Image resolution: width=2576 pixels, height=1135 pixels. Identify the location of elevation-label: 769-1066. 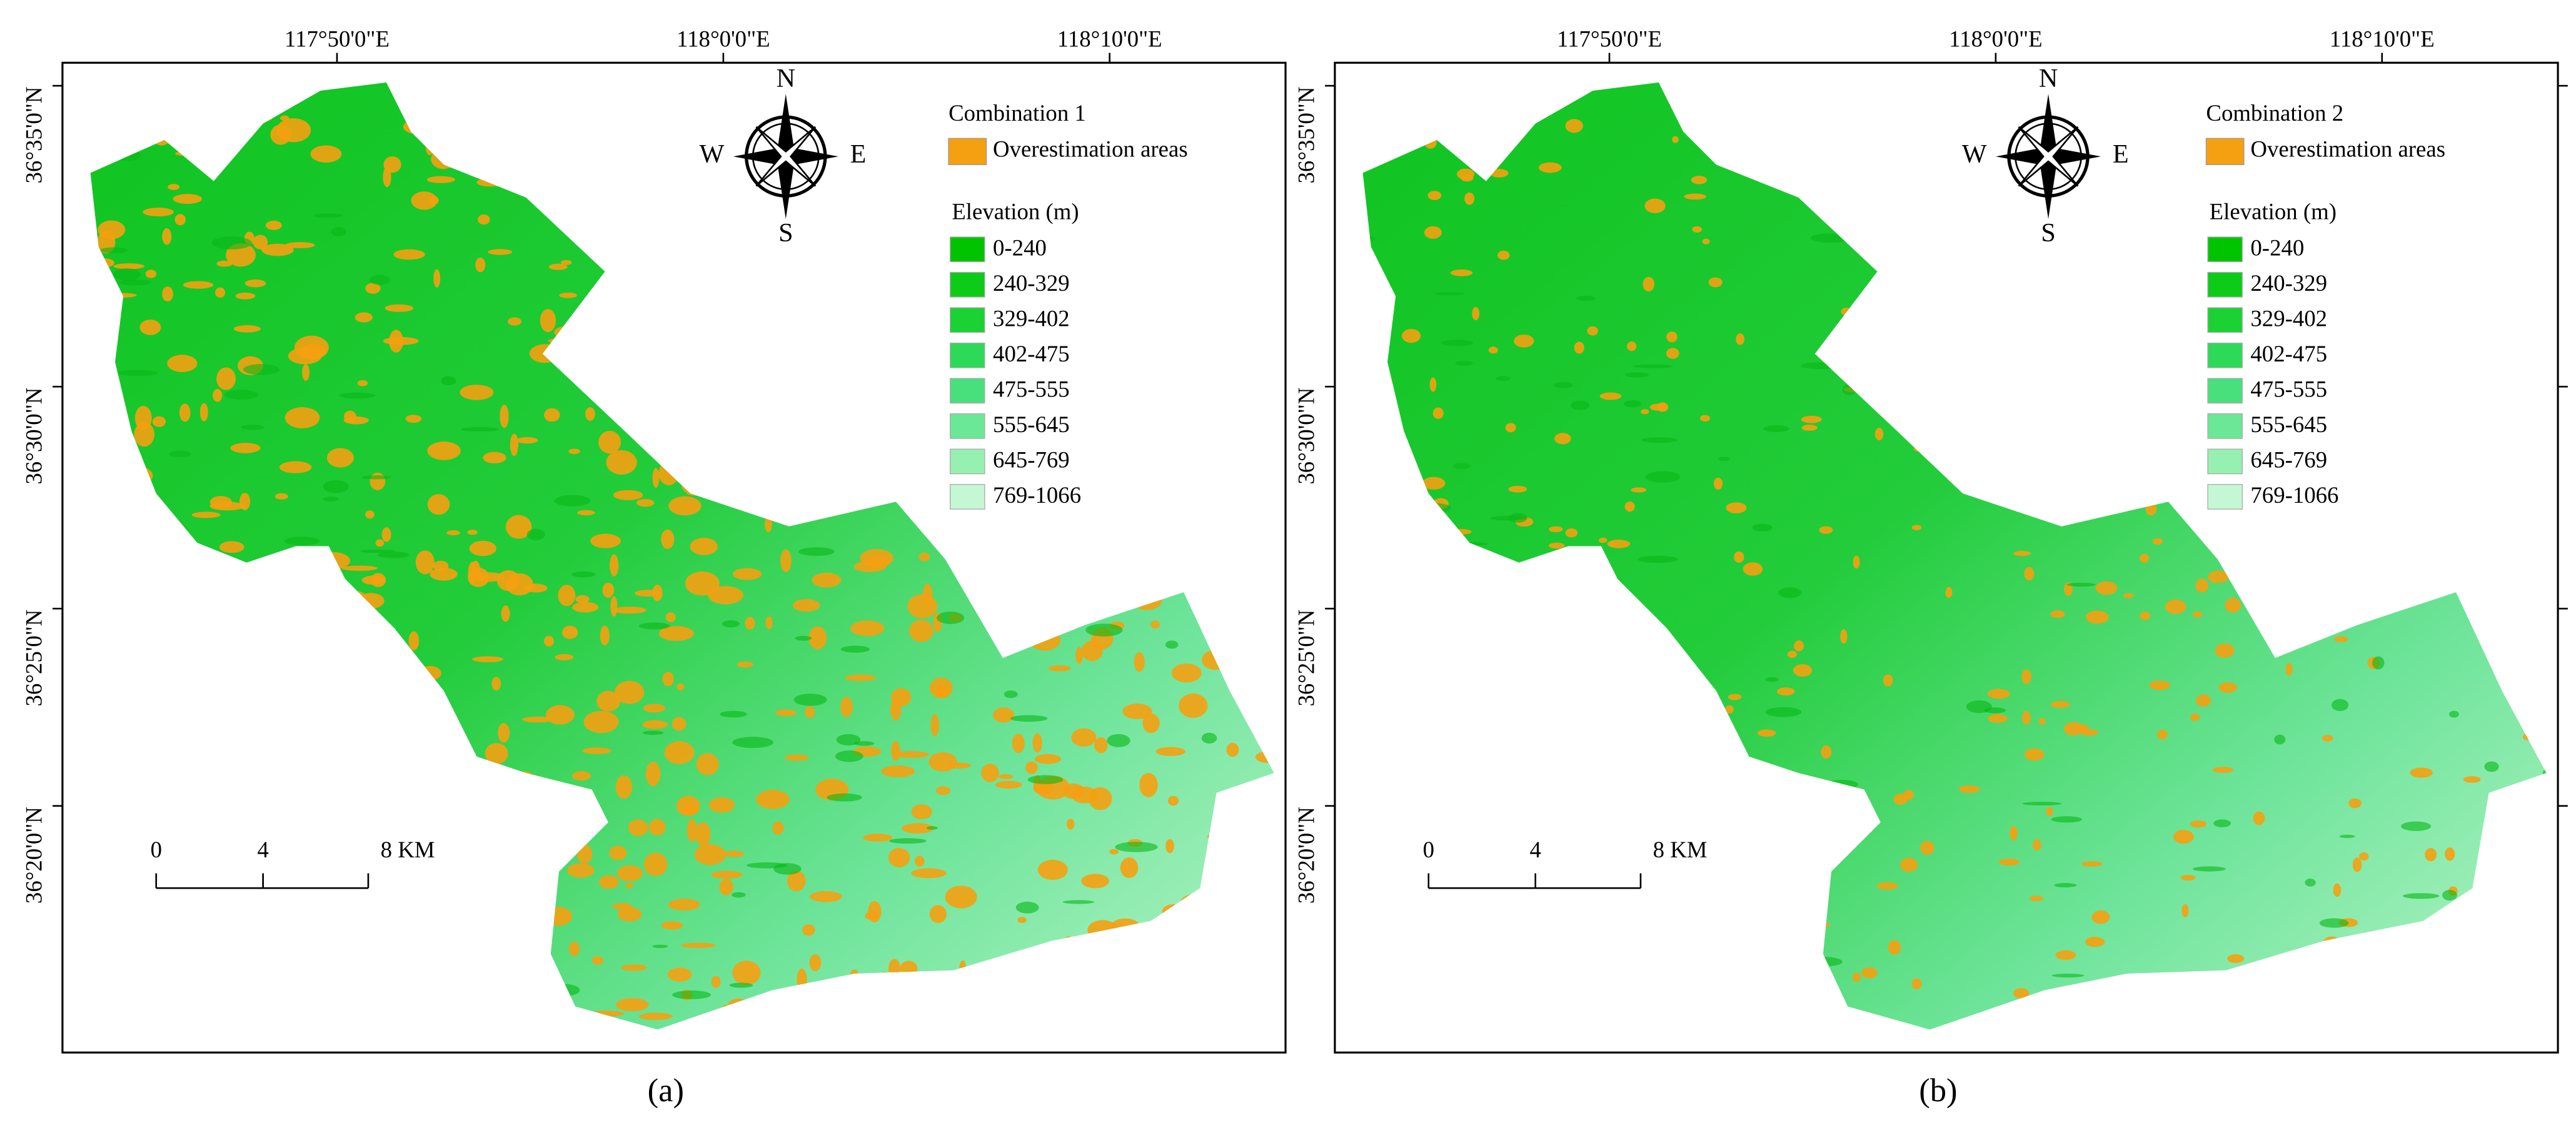
(1037, 495).